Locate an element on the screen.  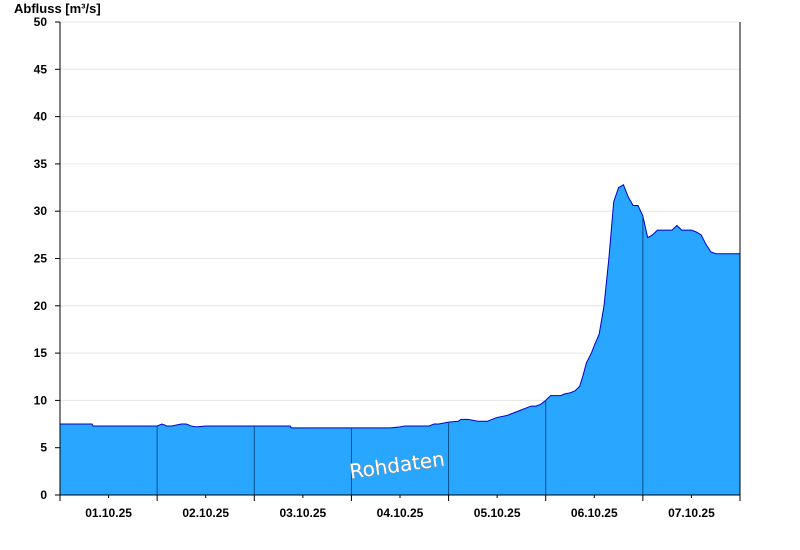
x-tick-label: 06.10.25 is located at coordinates (594, 513).